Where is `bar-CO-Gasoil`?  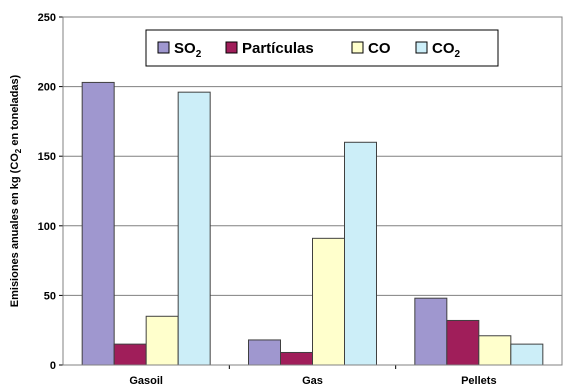 bar-CO-Gasoil is located at coordinates (162, 340).